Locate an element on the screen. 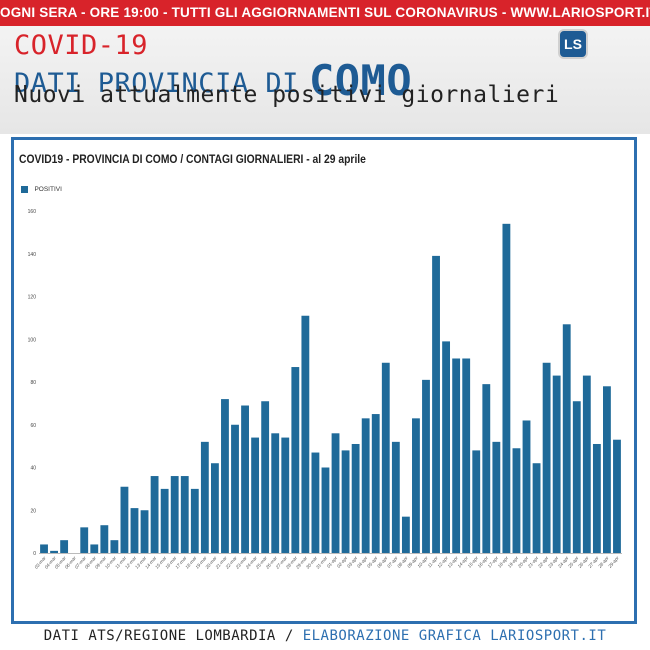 The image size is (650, 650). y-tick-label: 40 is located at coordinates (33, 469).